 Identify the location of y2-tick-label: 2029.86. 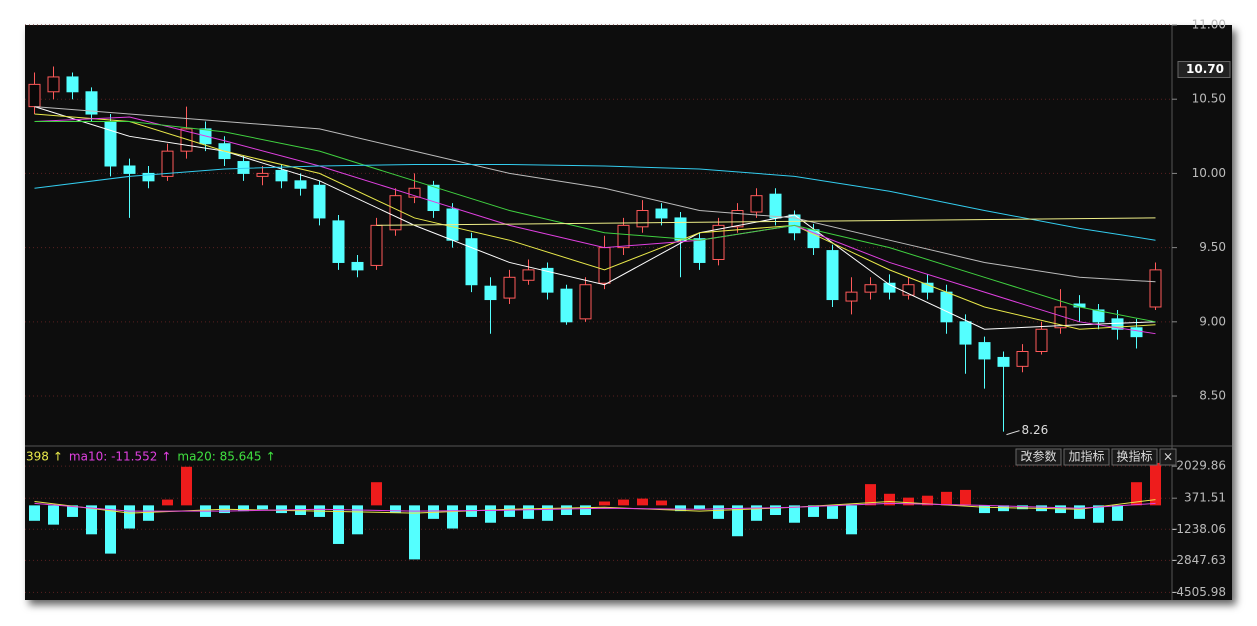
(1201, 466).